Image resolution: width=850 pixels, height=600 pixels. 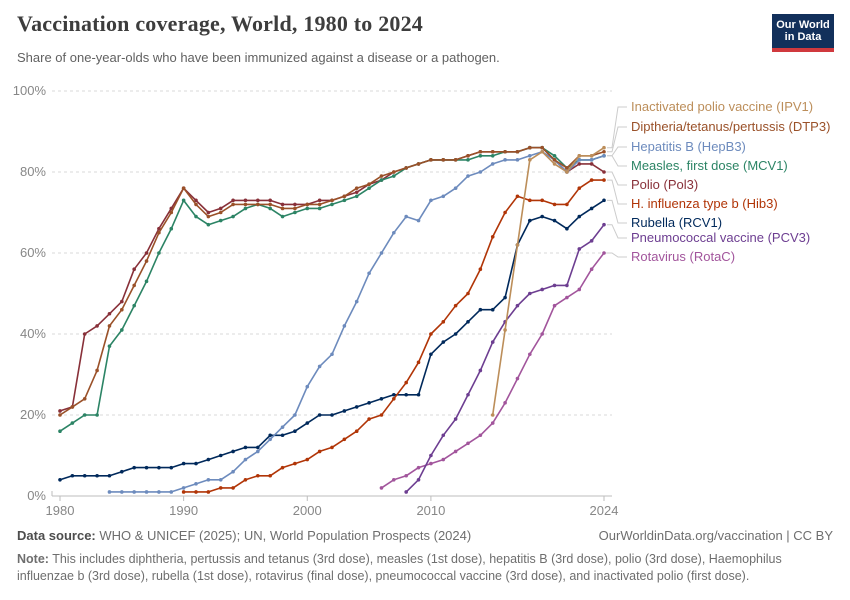 I want to click on legend-item-0: Inactivated polio vaccine (IPV1), so click(x=722, y=106).